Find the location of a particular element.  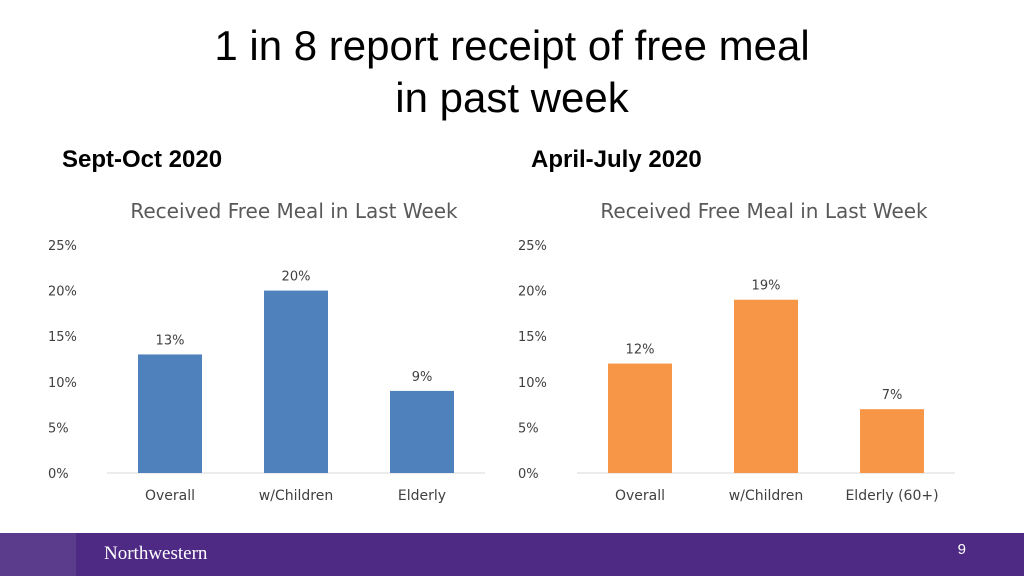

slide-title-line1: 1 in 8 report receipt of free meal is located at coordinates (512, 45).